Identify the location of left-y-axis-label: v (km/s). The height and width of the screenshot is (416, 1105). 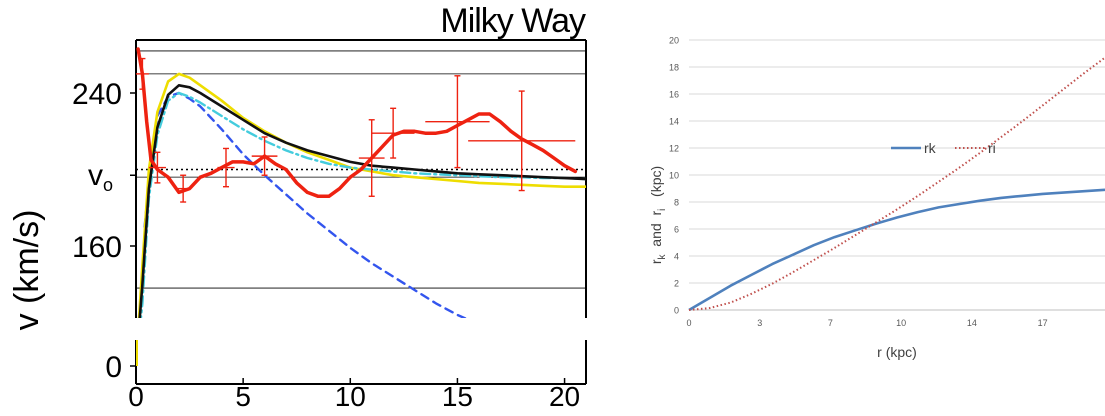
(27, 270).